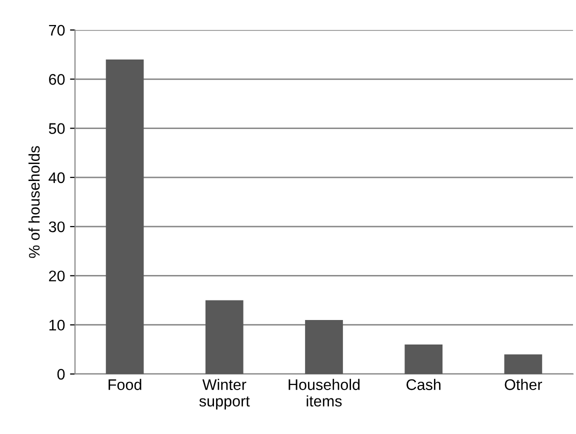 The width and height of the screenshot is (576, 434). What do you see at coordinates (324, 392) in the screenshot?
I see `x-tick-label: Household items` at bounding box center [324, 392].